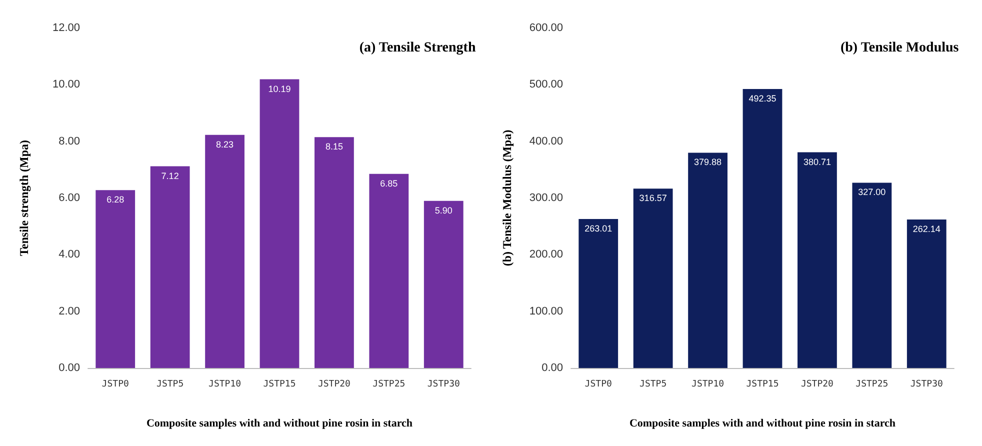 Image resolution: width=982 pixels, height=446 pixels. What do you see at coordinates (817, 161) in the screenshot?
I see `data-label: 380.71` at bounding box center [817, 161].